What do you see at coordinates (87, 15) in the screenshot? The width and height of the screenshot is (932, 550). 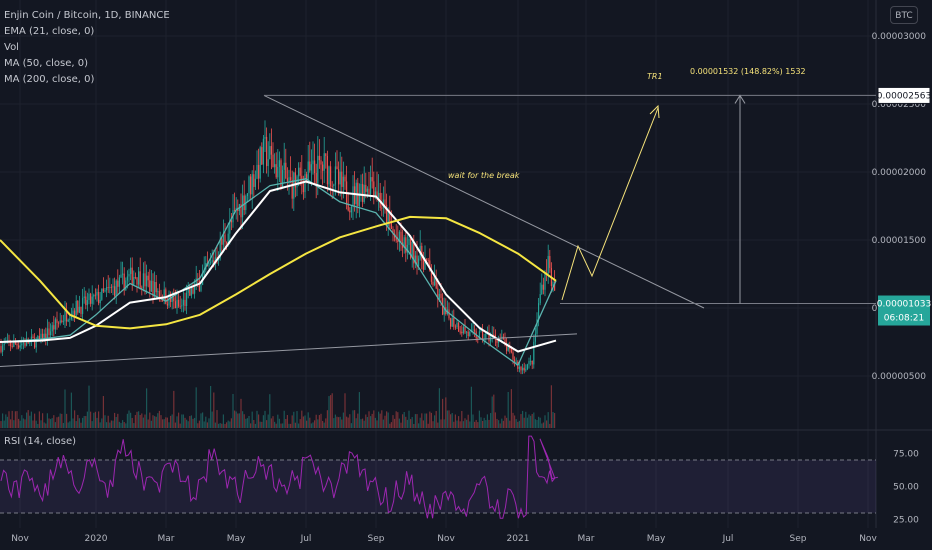 I see `symbol-title: Enjin Coin / Bitcoin, 1D, BINANCE` at bounding box center [87, 15].